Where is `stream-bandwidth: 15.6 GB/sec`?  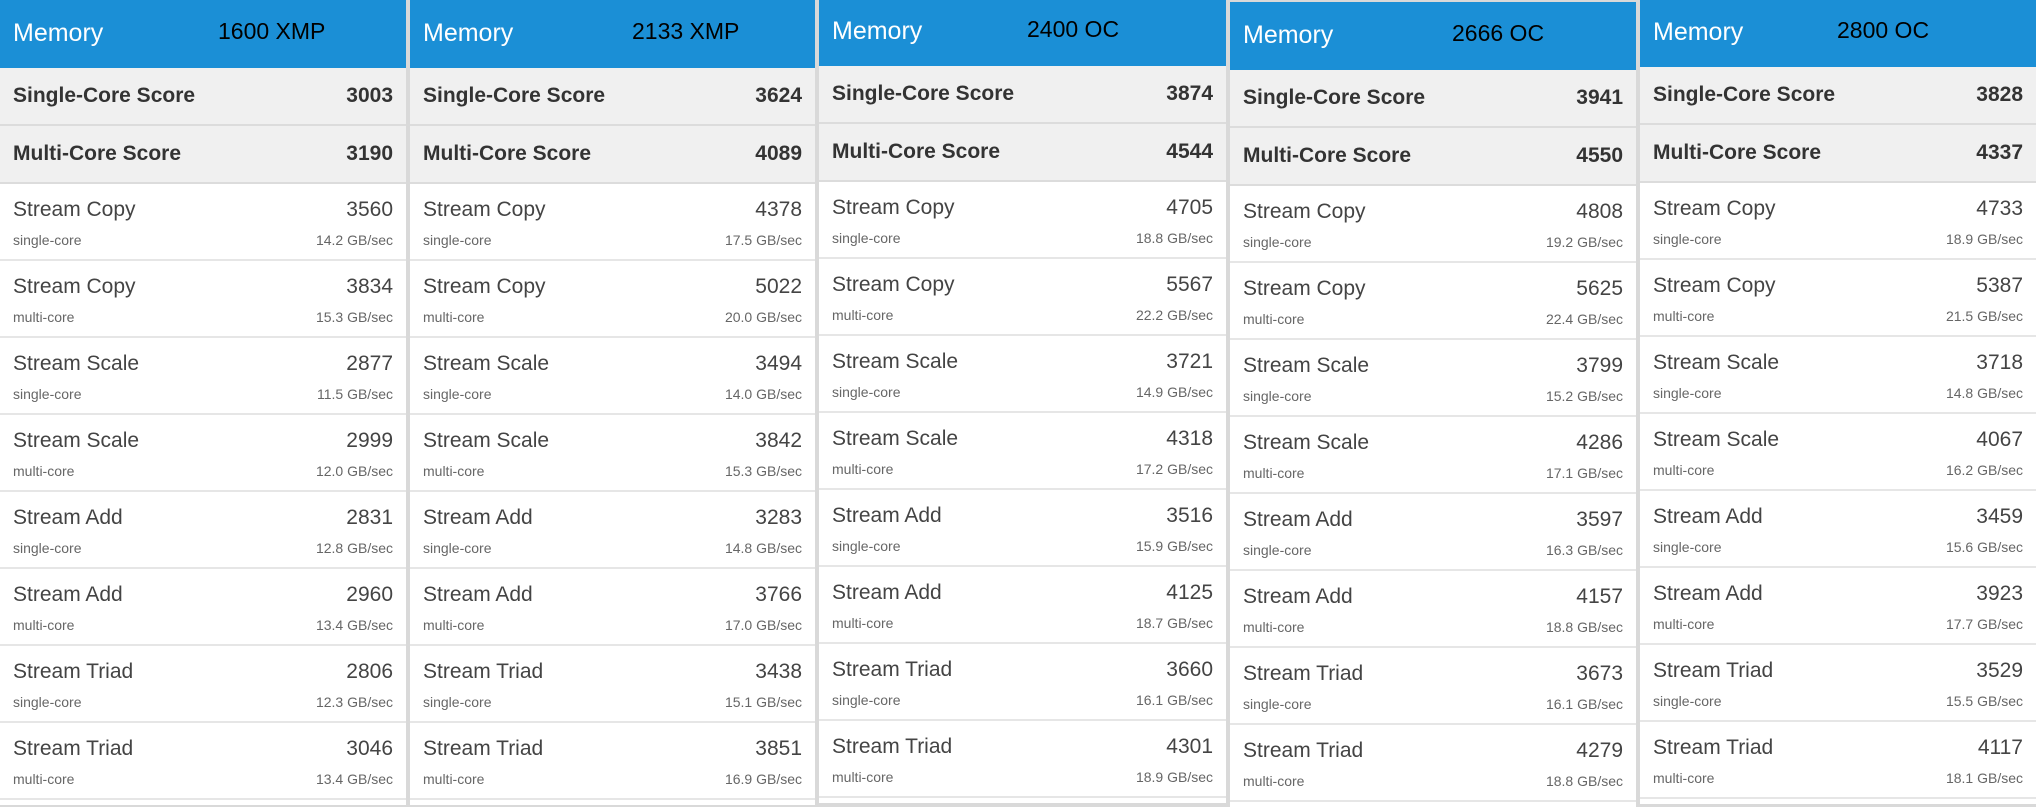
stream-bandwidth: 15.6 GB/sec is located at coordinates (1984, 547).